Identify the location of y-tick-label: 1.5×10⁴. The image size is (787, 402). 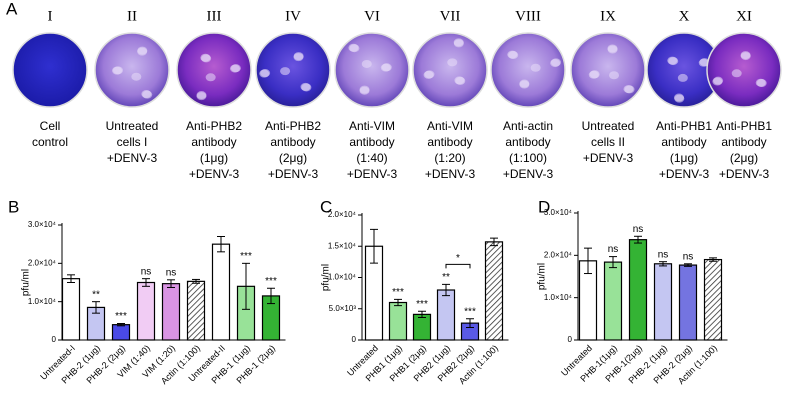
(342, 245).